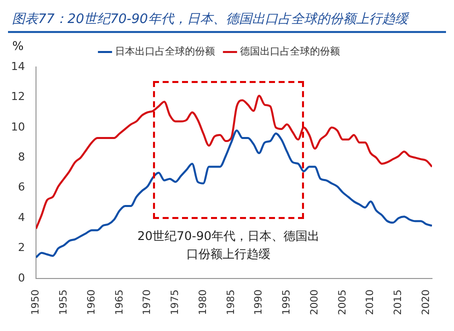 The width and height of the screenshot is (454, 331). I want to click on x-tick-label: 1970, so click(148, 303).